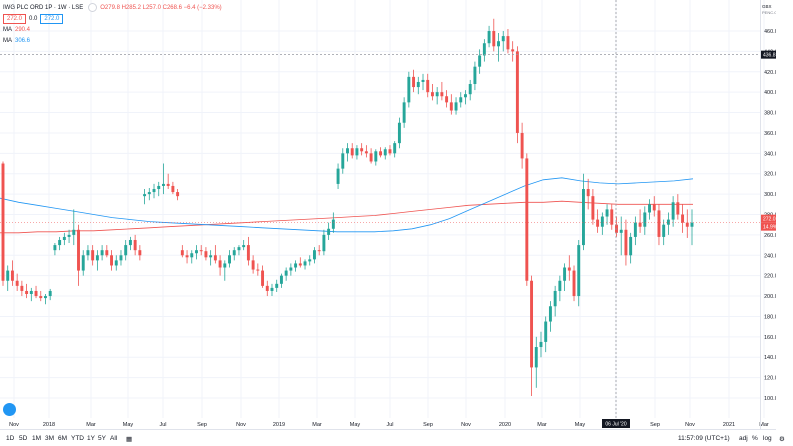 Image resolution: width=793 pixels, height=446 pixels. I want to click on ma2-value: 306.6, so click(23, 41).